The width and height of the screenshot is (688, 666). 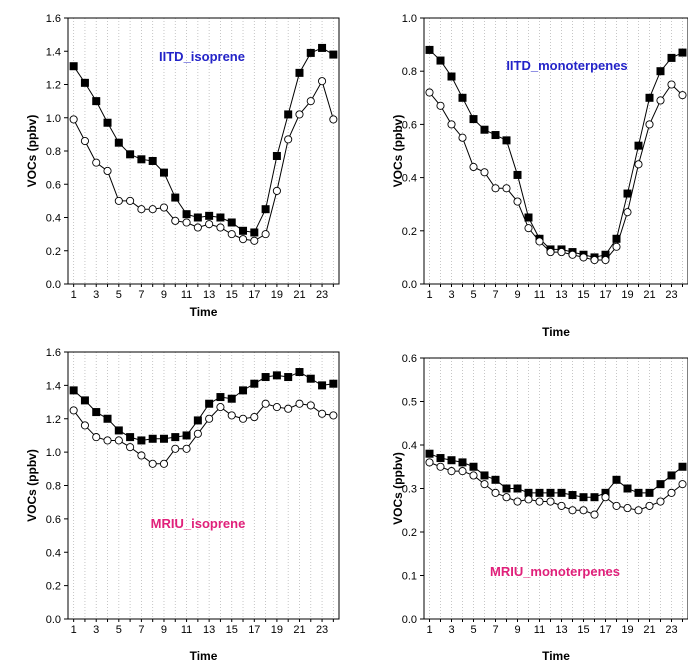 I want to click on y-tick-label: 0.5, so click(x=409, y=403).